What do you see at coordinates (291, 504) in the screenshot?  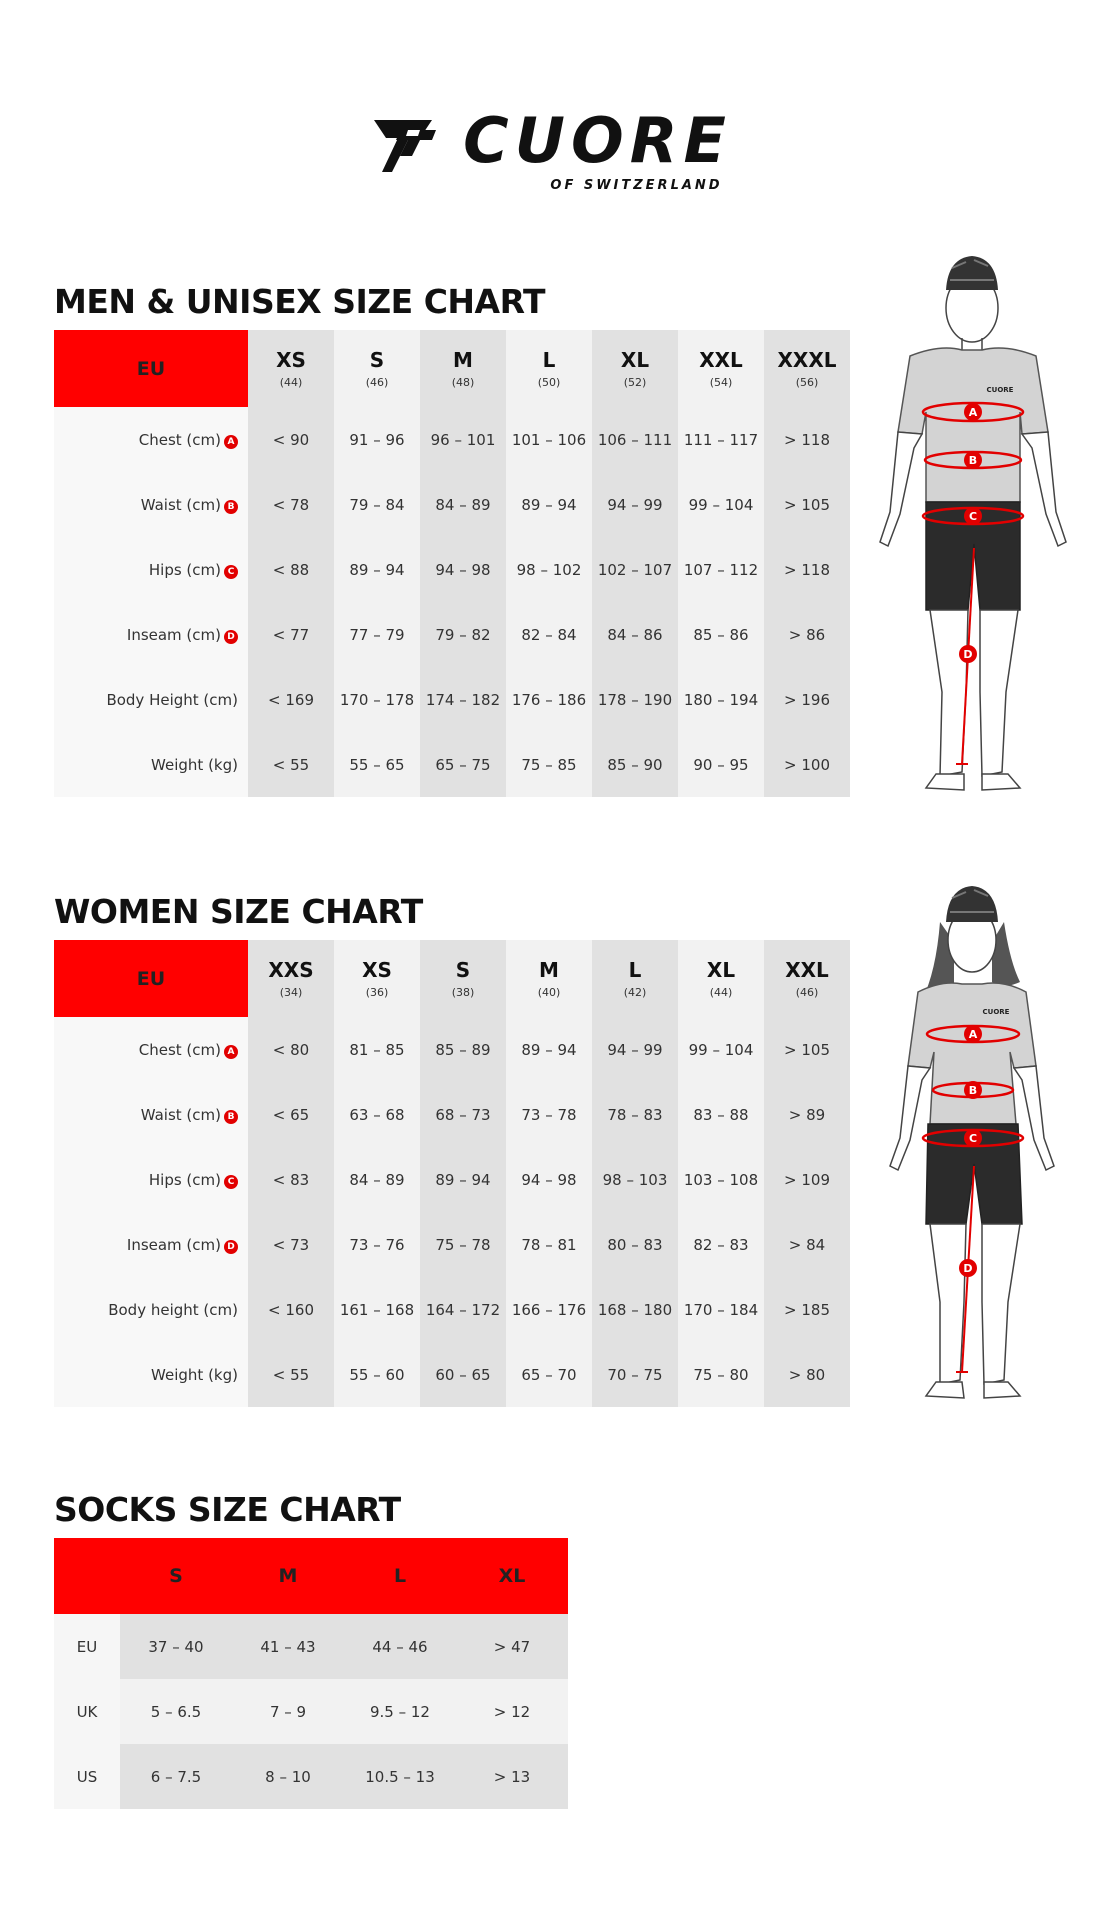 I see `table-cell: < 78` at bounding box center [291, 504].